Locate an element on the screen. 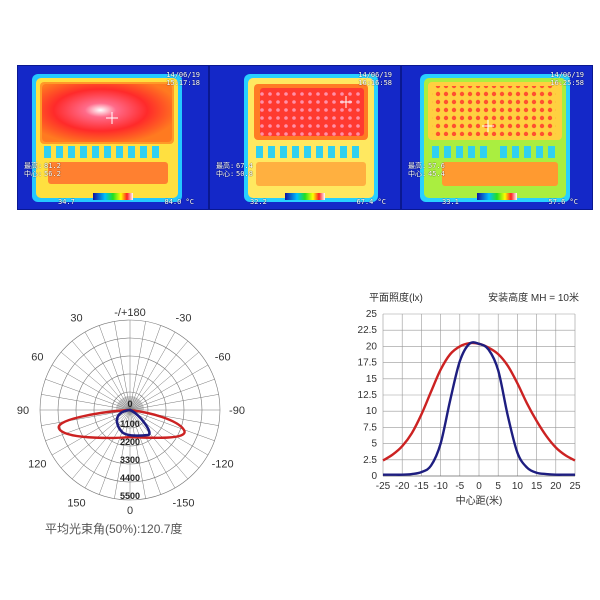 The height and width of the screenshot is (600, 600). x-tick-label: 15 is located at coordinates (537, 486).